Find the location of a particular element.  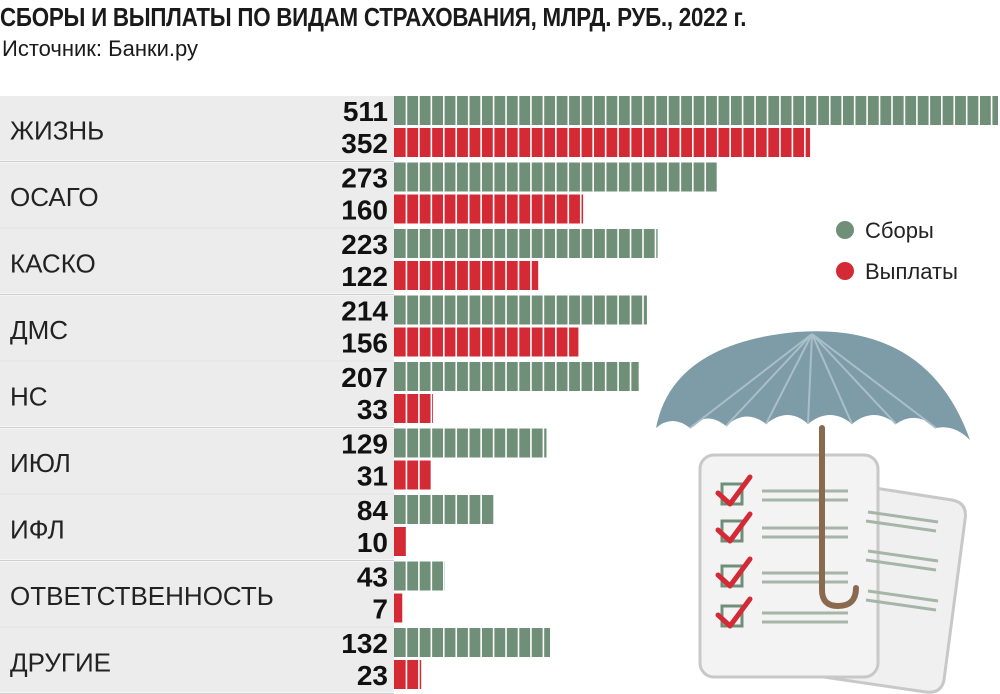

value-label: 511 is located at coordinates (365, 111).